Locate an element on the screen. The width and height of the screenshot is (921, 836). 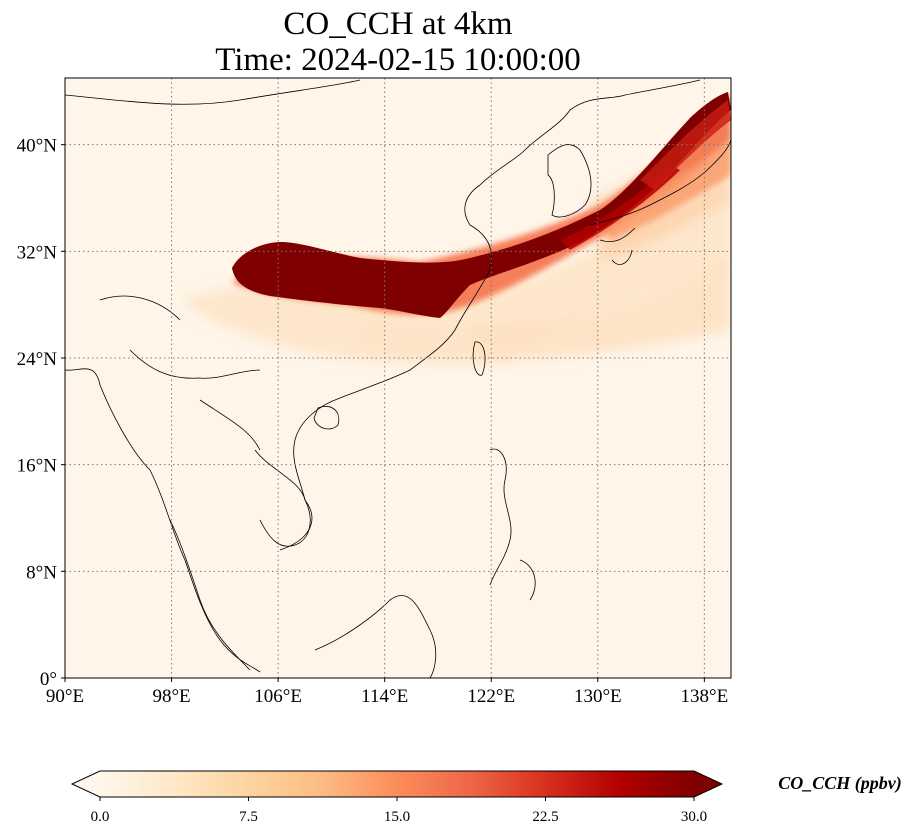
latitude-axis: 0° 8°N 16°N 24°N 32°N 40°N is located at coordinates (41, 413).